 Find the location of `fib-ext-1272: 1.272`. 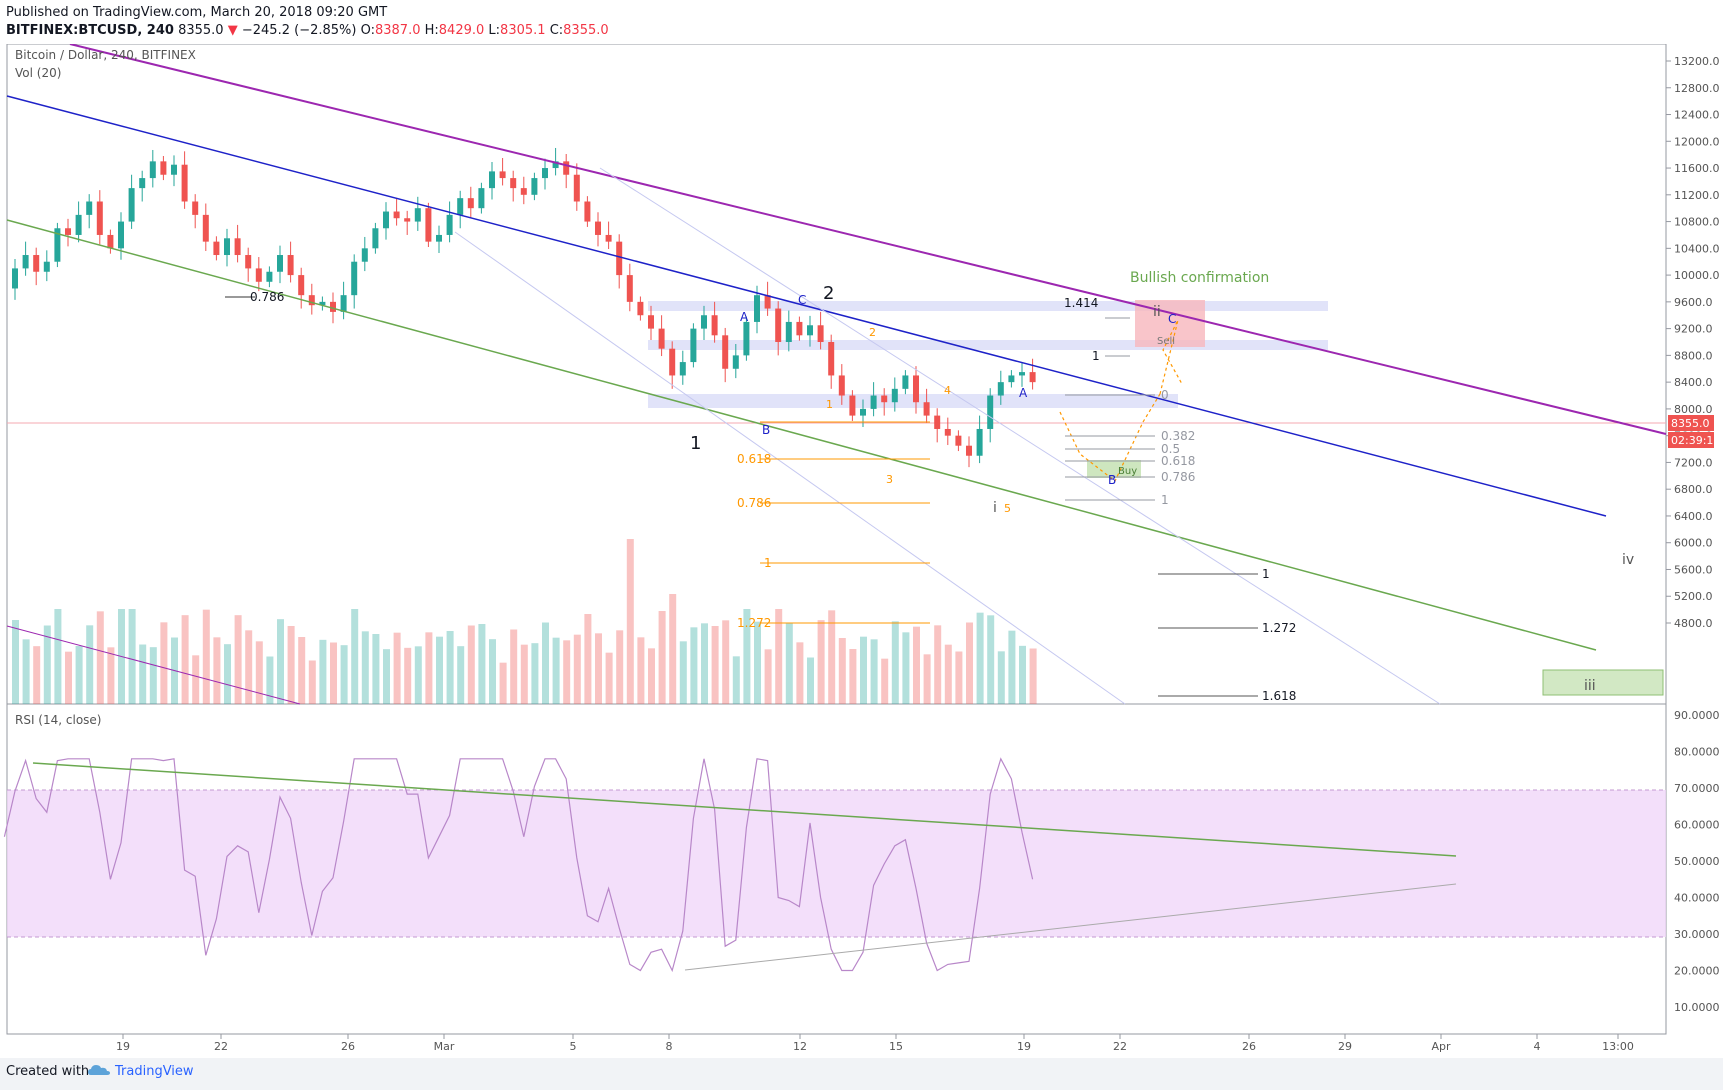

fib-ext-1272: 1.272 is located at coordinates (1279, 628).